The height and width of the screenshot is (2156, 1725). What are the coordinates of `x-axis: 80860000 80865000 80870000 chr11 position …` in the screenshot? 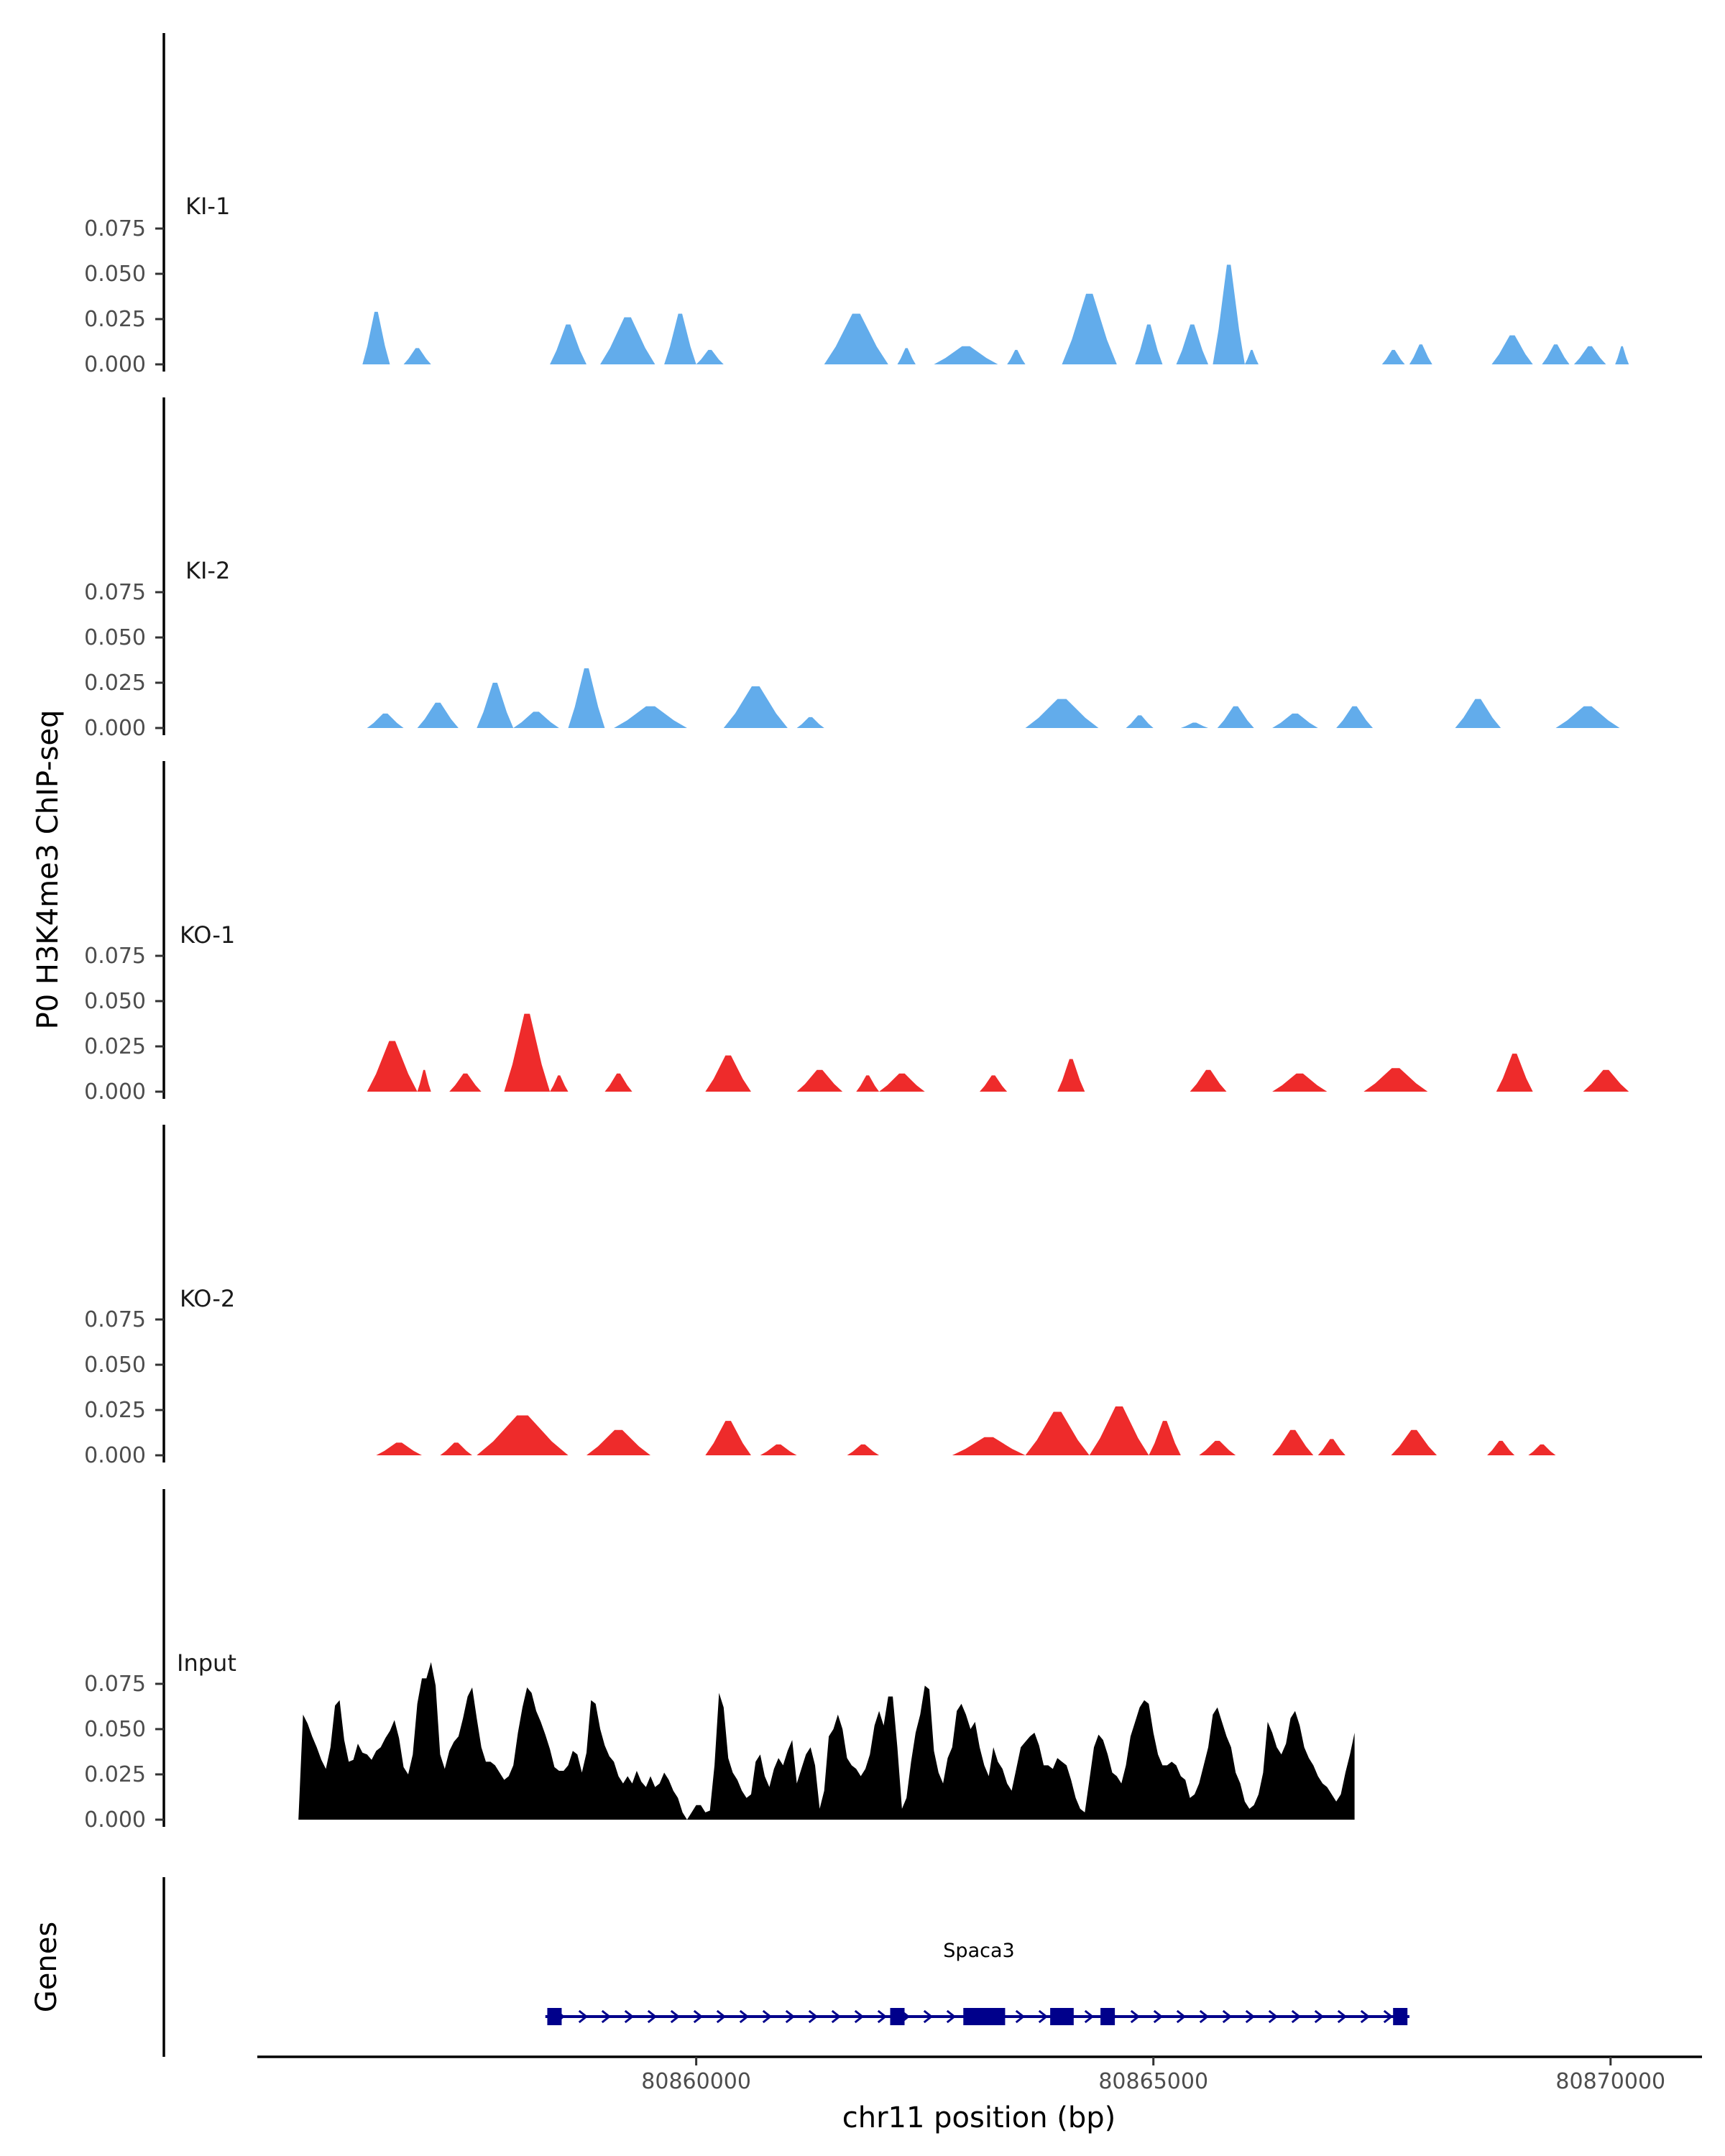 It's located at (979, 2094).